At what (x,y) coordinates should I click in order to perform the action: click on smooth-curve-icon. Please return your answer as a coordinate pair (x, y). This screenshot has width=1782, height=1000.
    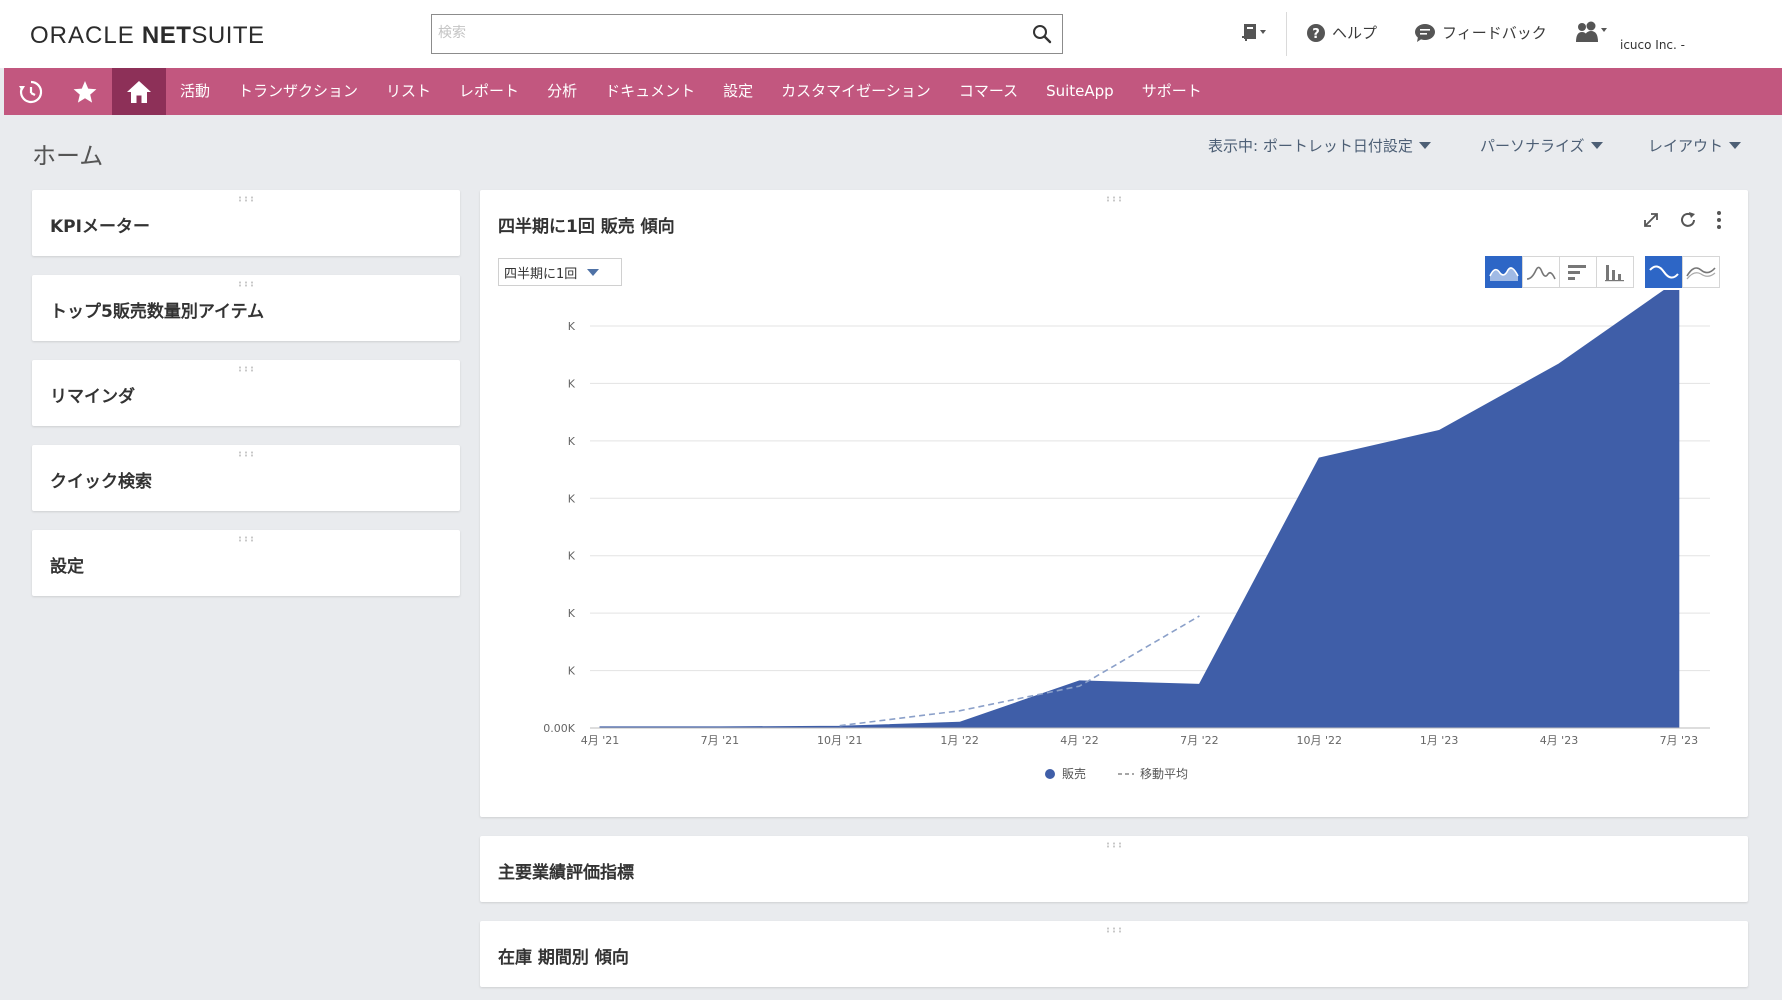
    Looking at the image, I should click on (1664, 272).